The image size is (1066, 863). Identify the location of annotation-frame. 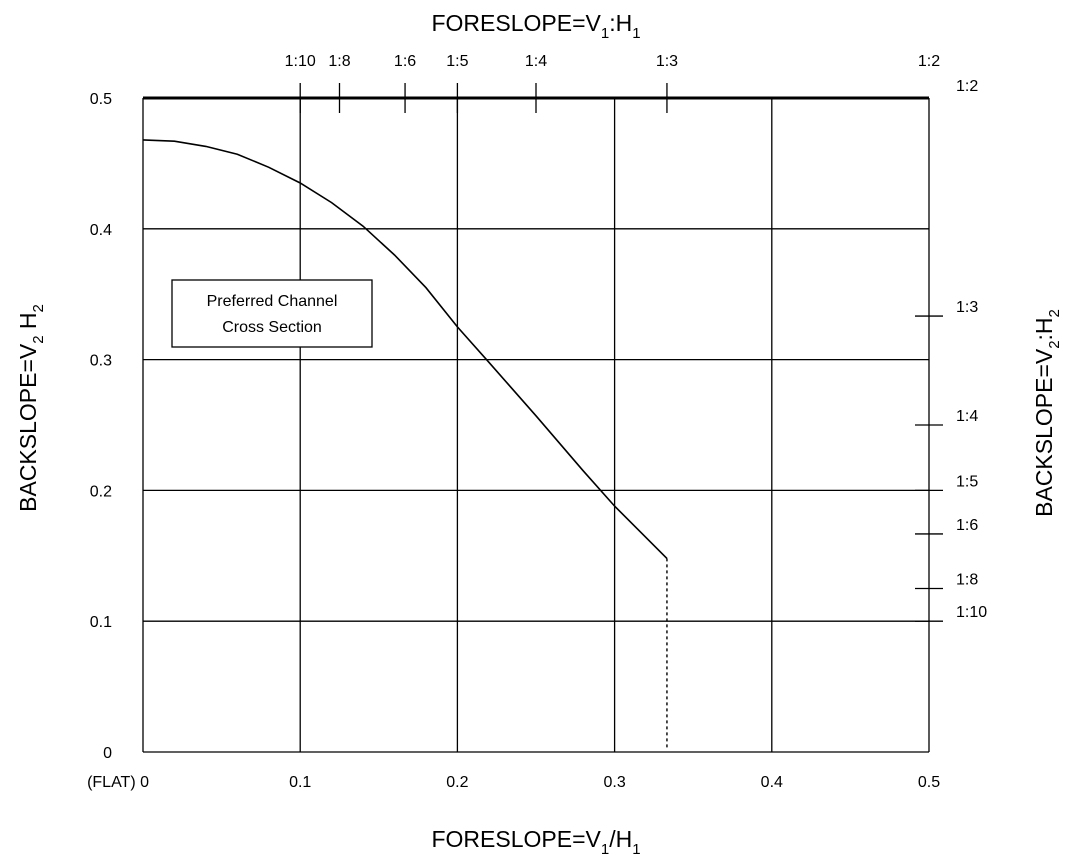
(272, 313).